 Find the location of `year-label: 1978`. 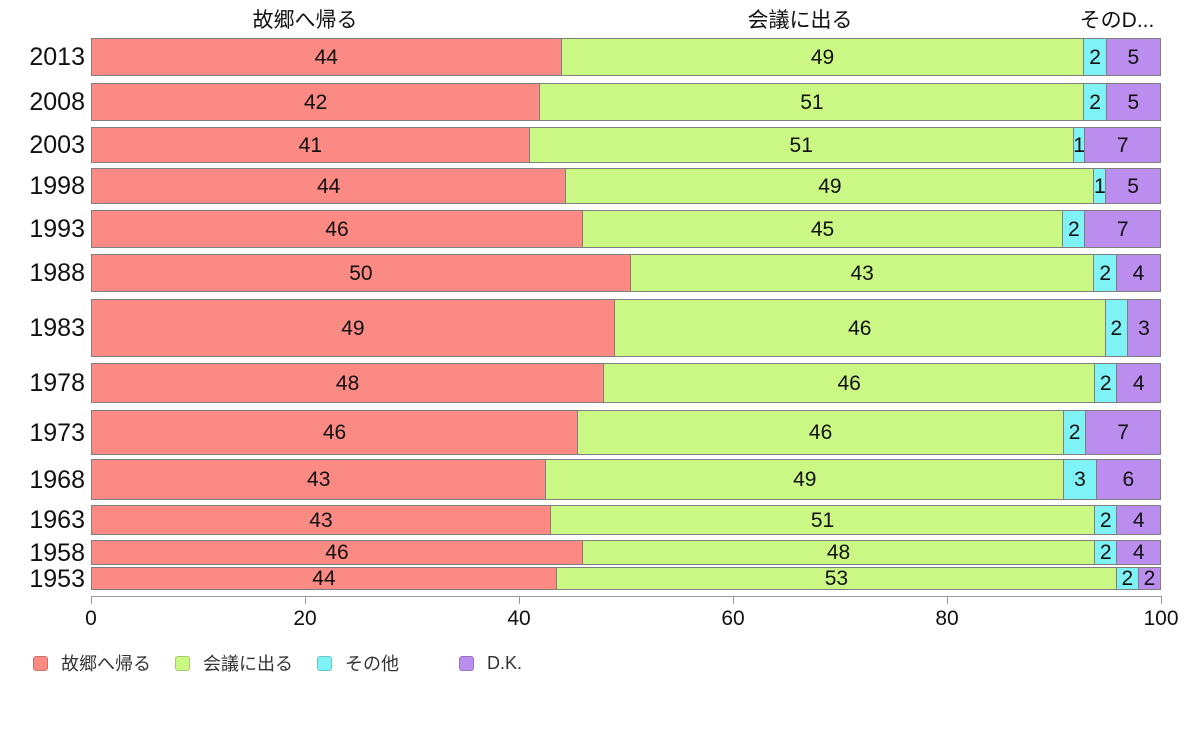

year-label: 1978 is located at coordinates (57, 383).